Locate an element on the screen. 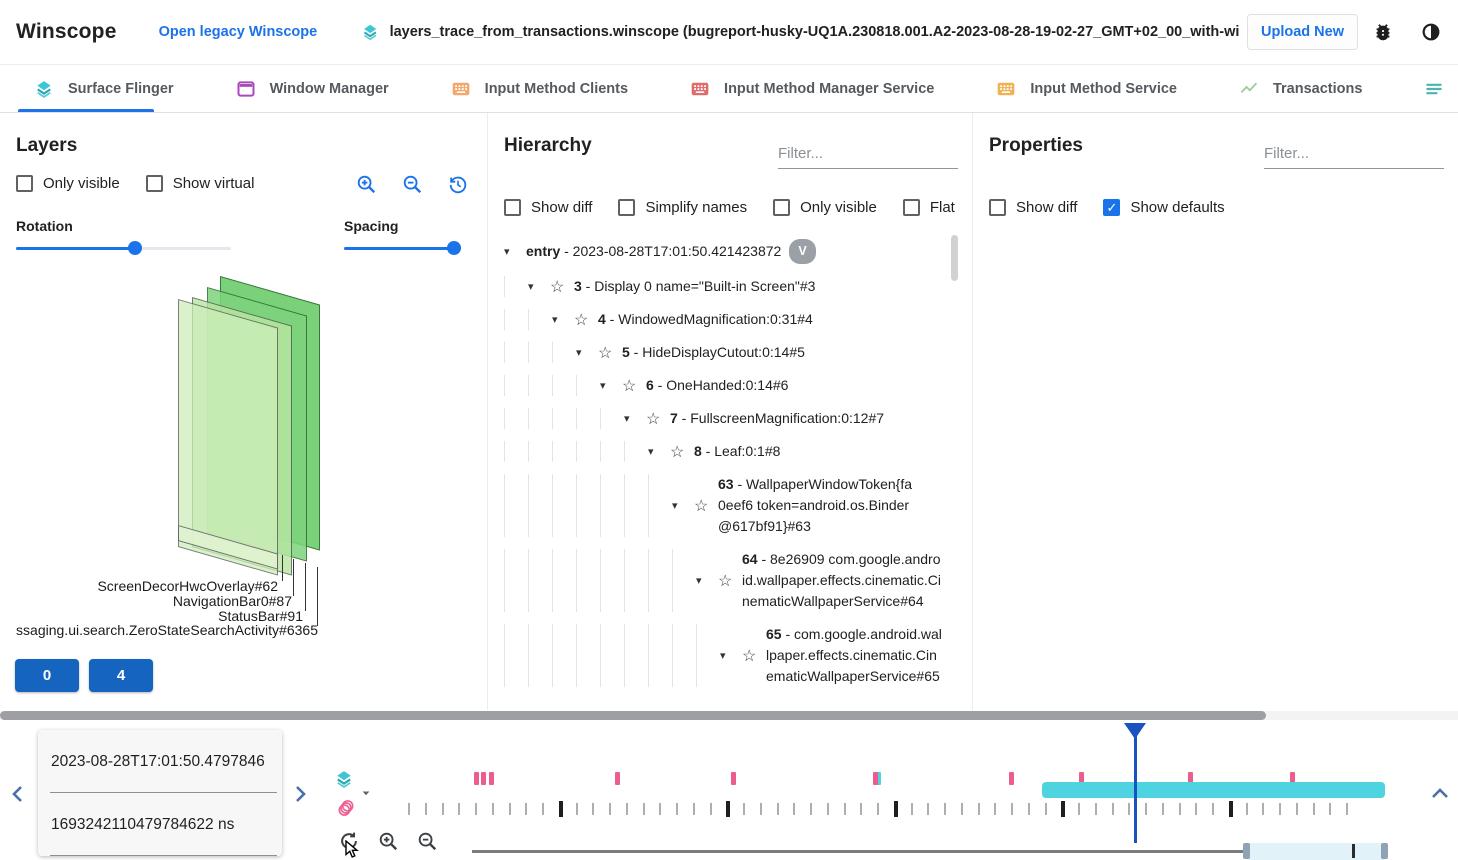 The width and height of the screenshot is (1458, 860). show-defaults-checkbox: ✓ Show defaults is located at coordinates (1164, 207).